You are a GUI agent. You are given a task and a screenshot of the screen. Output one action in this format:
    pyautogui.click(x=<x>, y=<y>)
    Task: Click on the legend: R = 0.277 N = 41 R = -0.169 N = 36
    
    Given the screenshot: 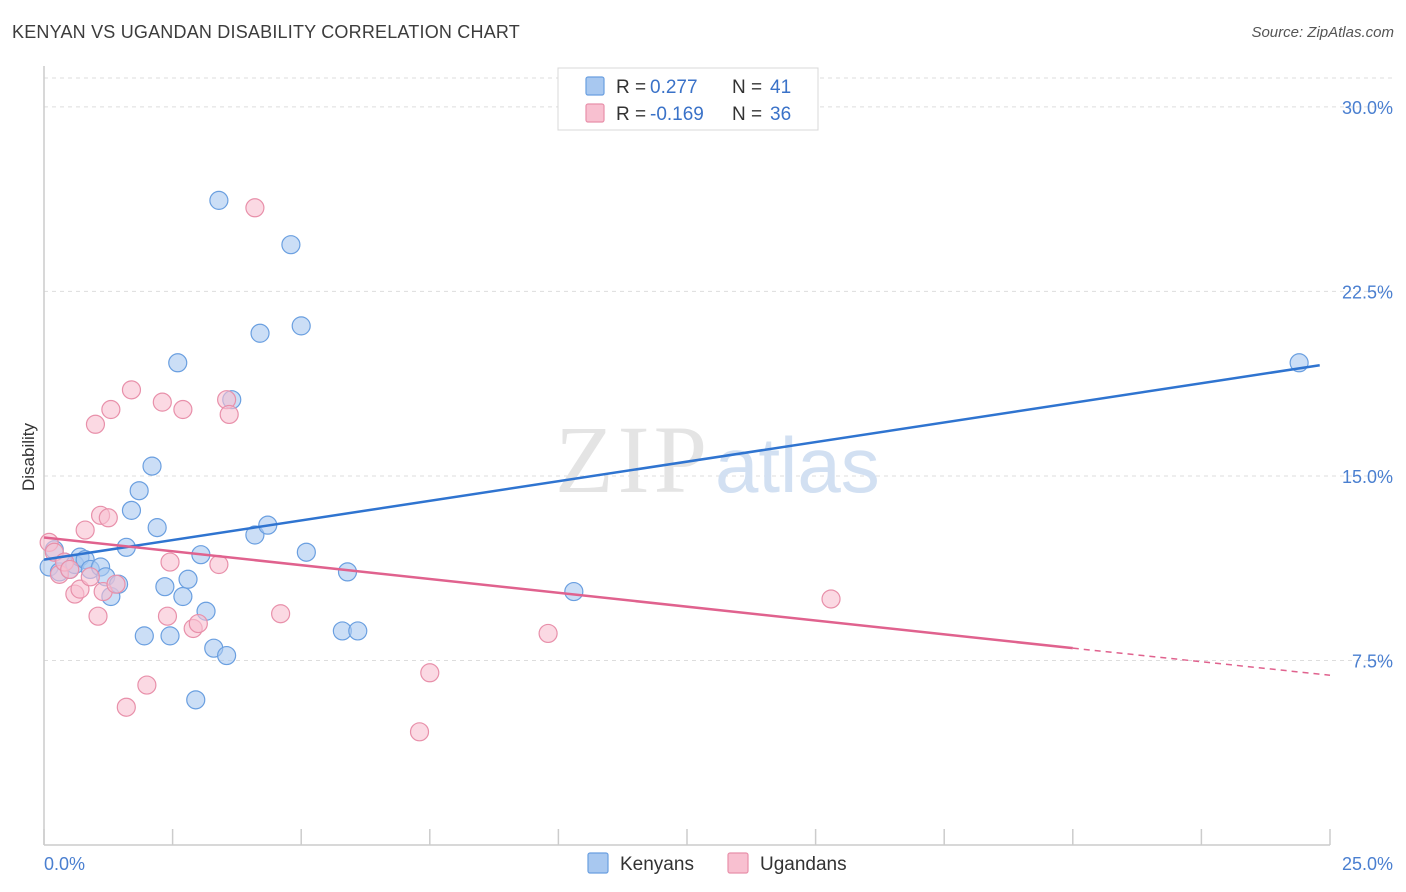 What is the action you would take?
    pyautogui.click(x=688, y=99)
    